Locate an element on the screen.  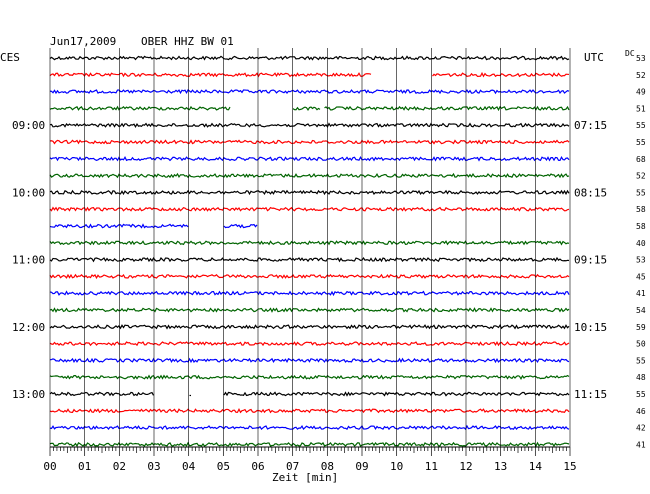
x-tick-label: 01 is located at coordinates (84, 466).